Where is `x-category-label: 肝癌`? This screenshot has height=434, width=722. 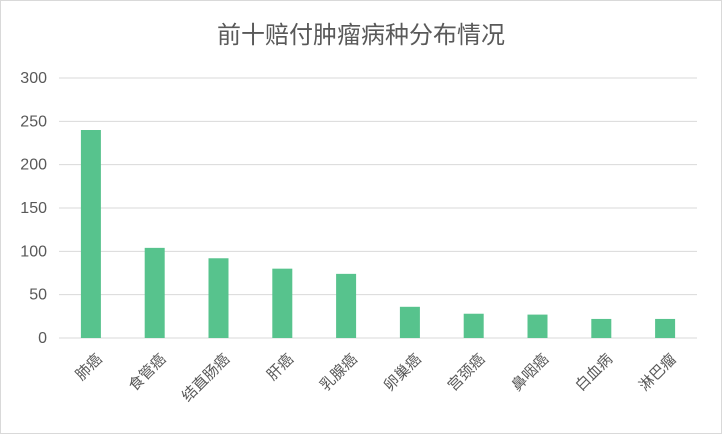 x-category-label: 肝癌 is located at coordinates (280, 367).